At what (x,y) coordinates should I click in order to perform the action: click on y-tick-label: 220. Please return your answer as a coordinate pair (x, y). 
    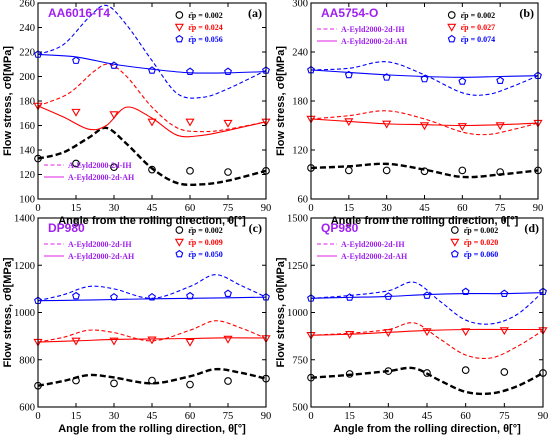
    Looking at the image, I should click on (27, 53).